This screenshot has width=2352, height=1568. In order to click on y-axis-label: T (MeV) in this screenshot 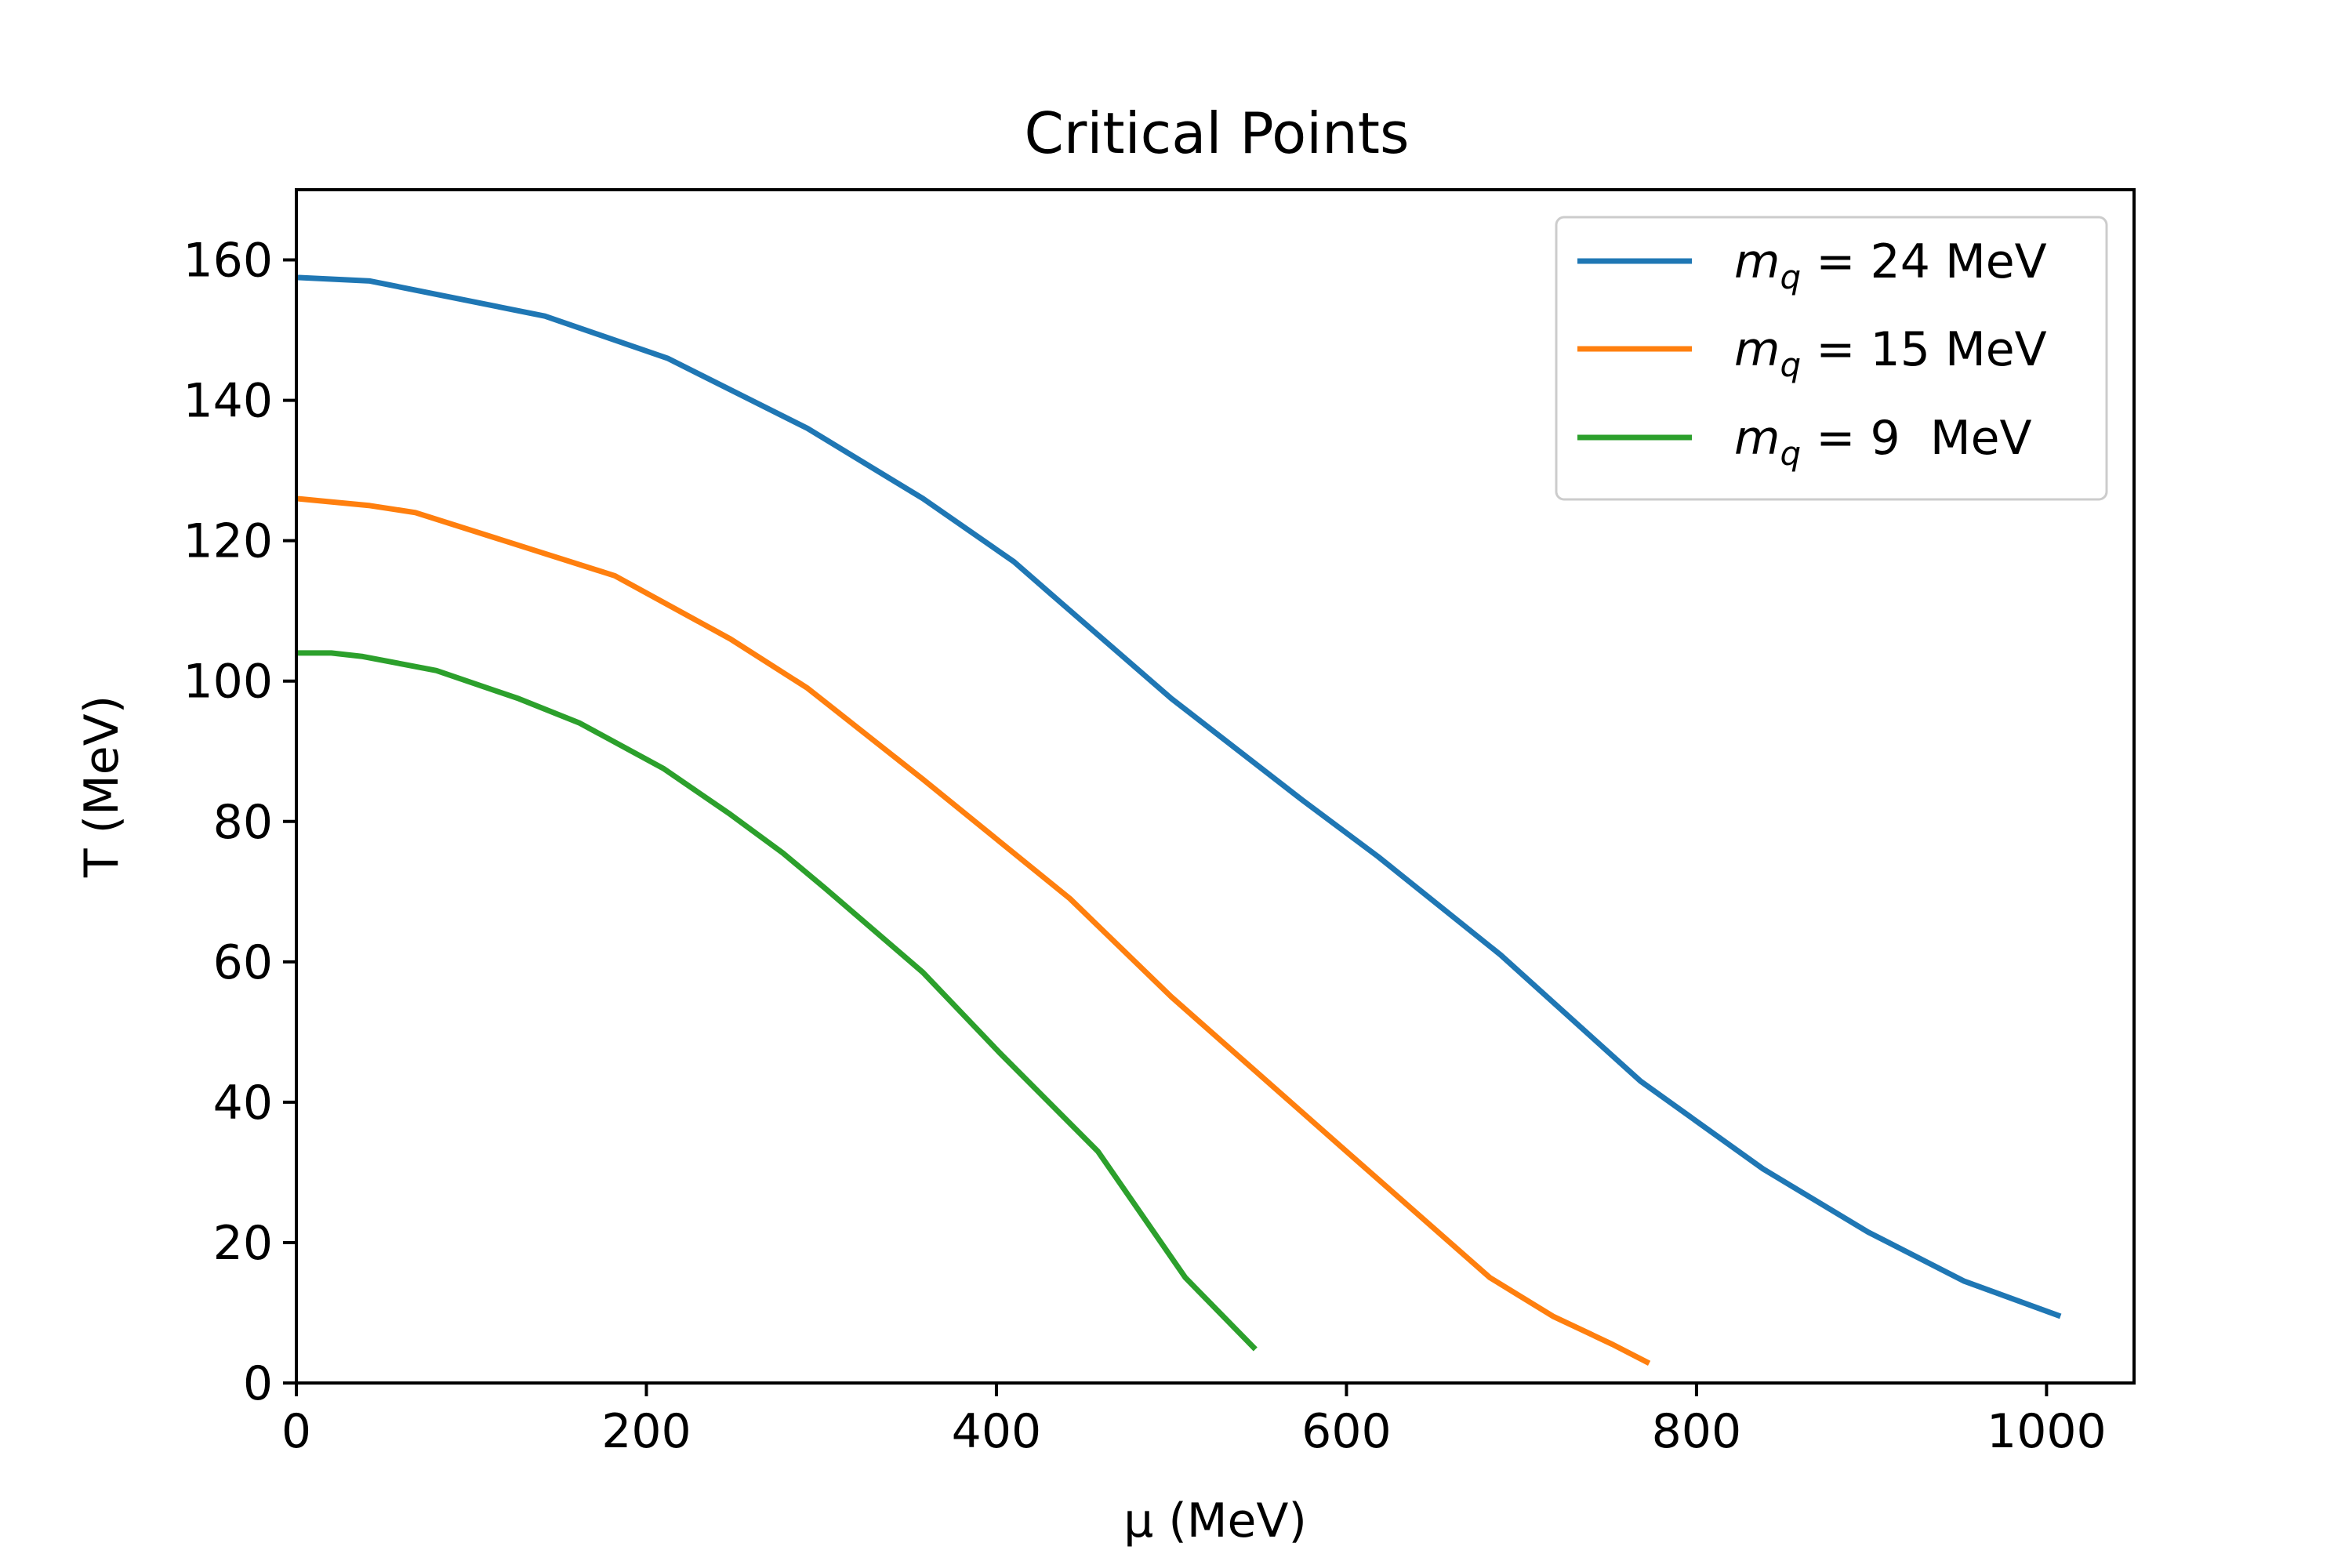, I will do `click(102, 786)`.